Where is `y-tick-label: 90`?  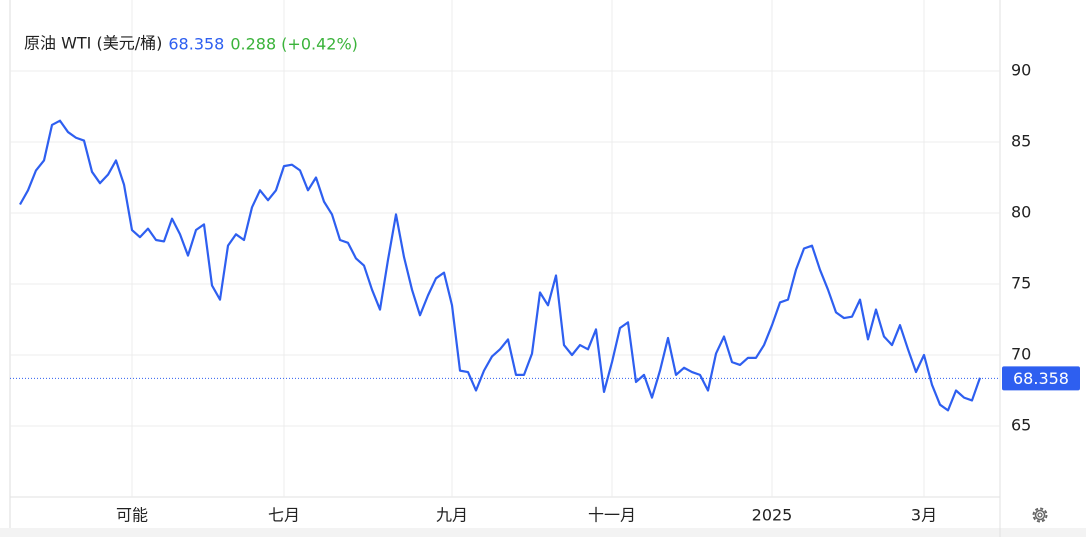 y-tick-label: 90 is located at coordinates (1021, 70).